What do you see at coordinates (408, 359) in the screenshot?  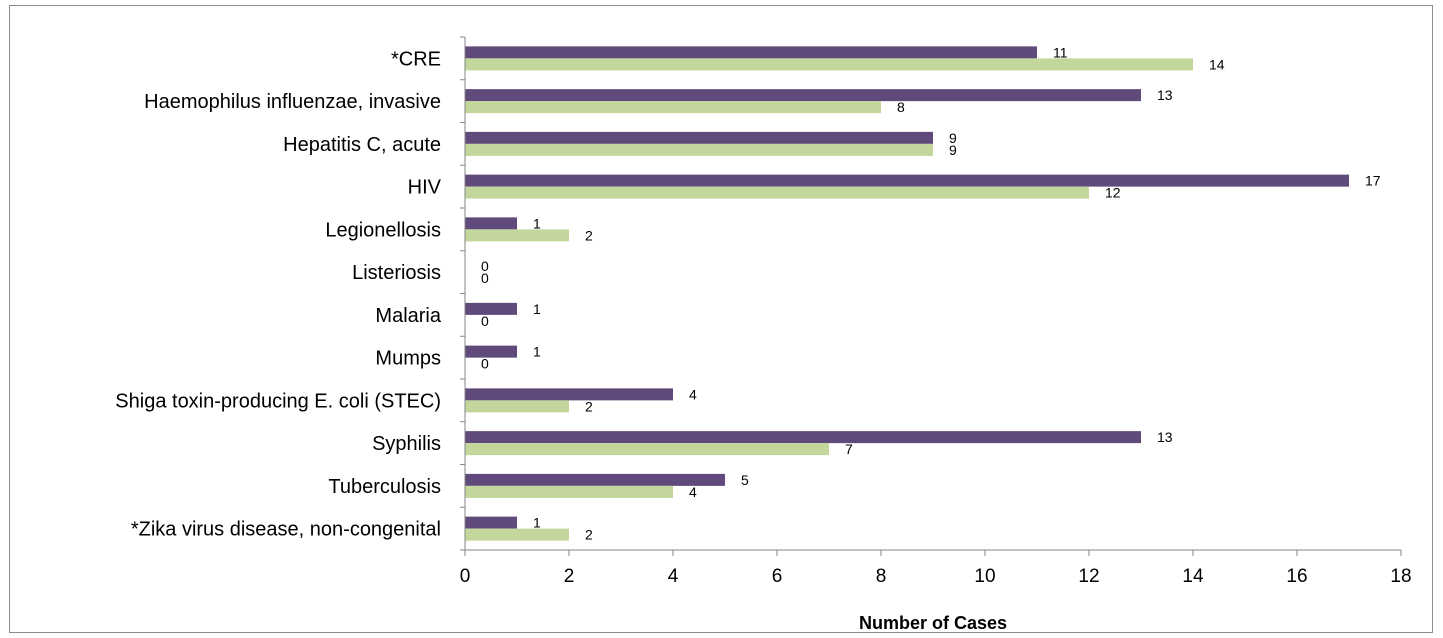 I see `category-label-8: Mumps` at bounding box center [408, 359].